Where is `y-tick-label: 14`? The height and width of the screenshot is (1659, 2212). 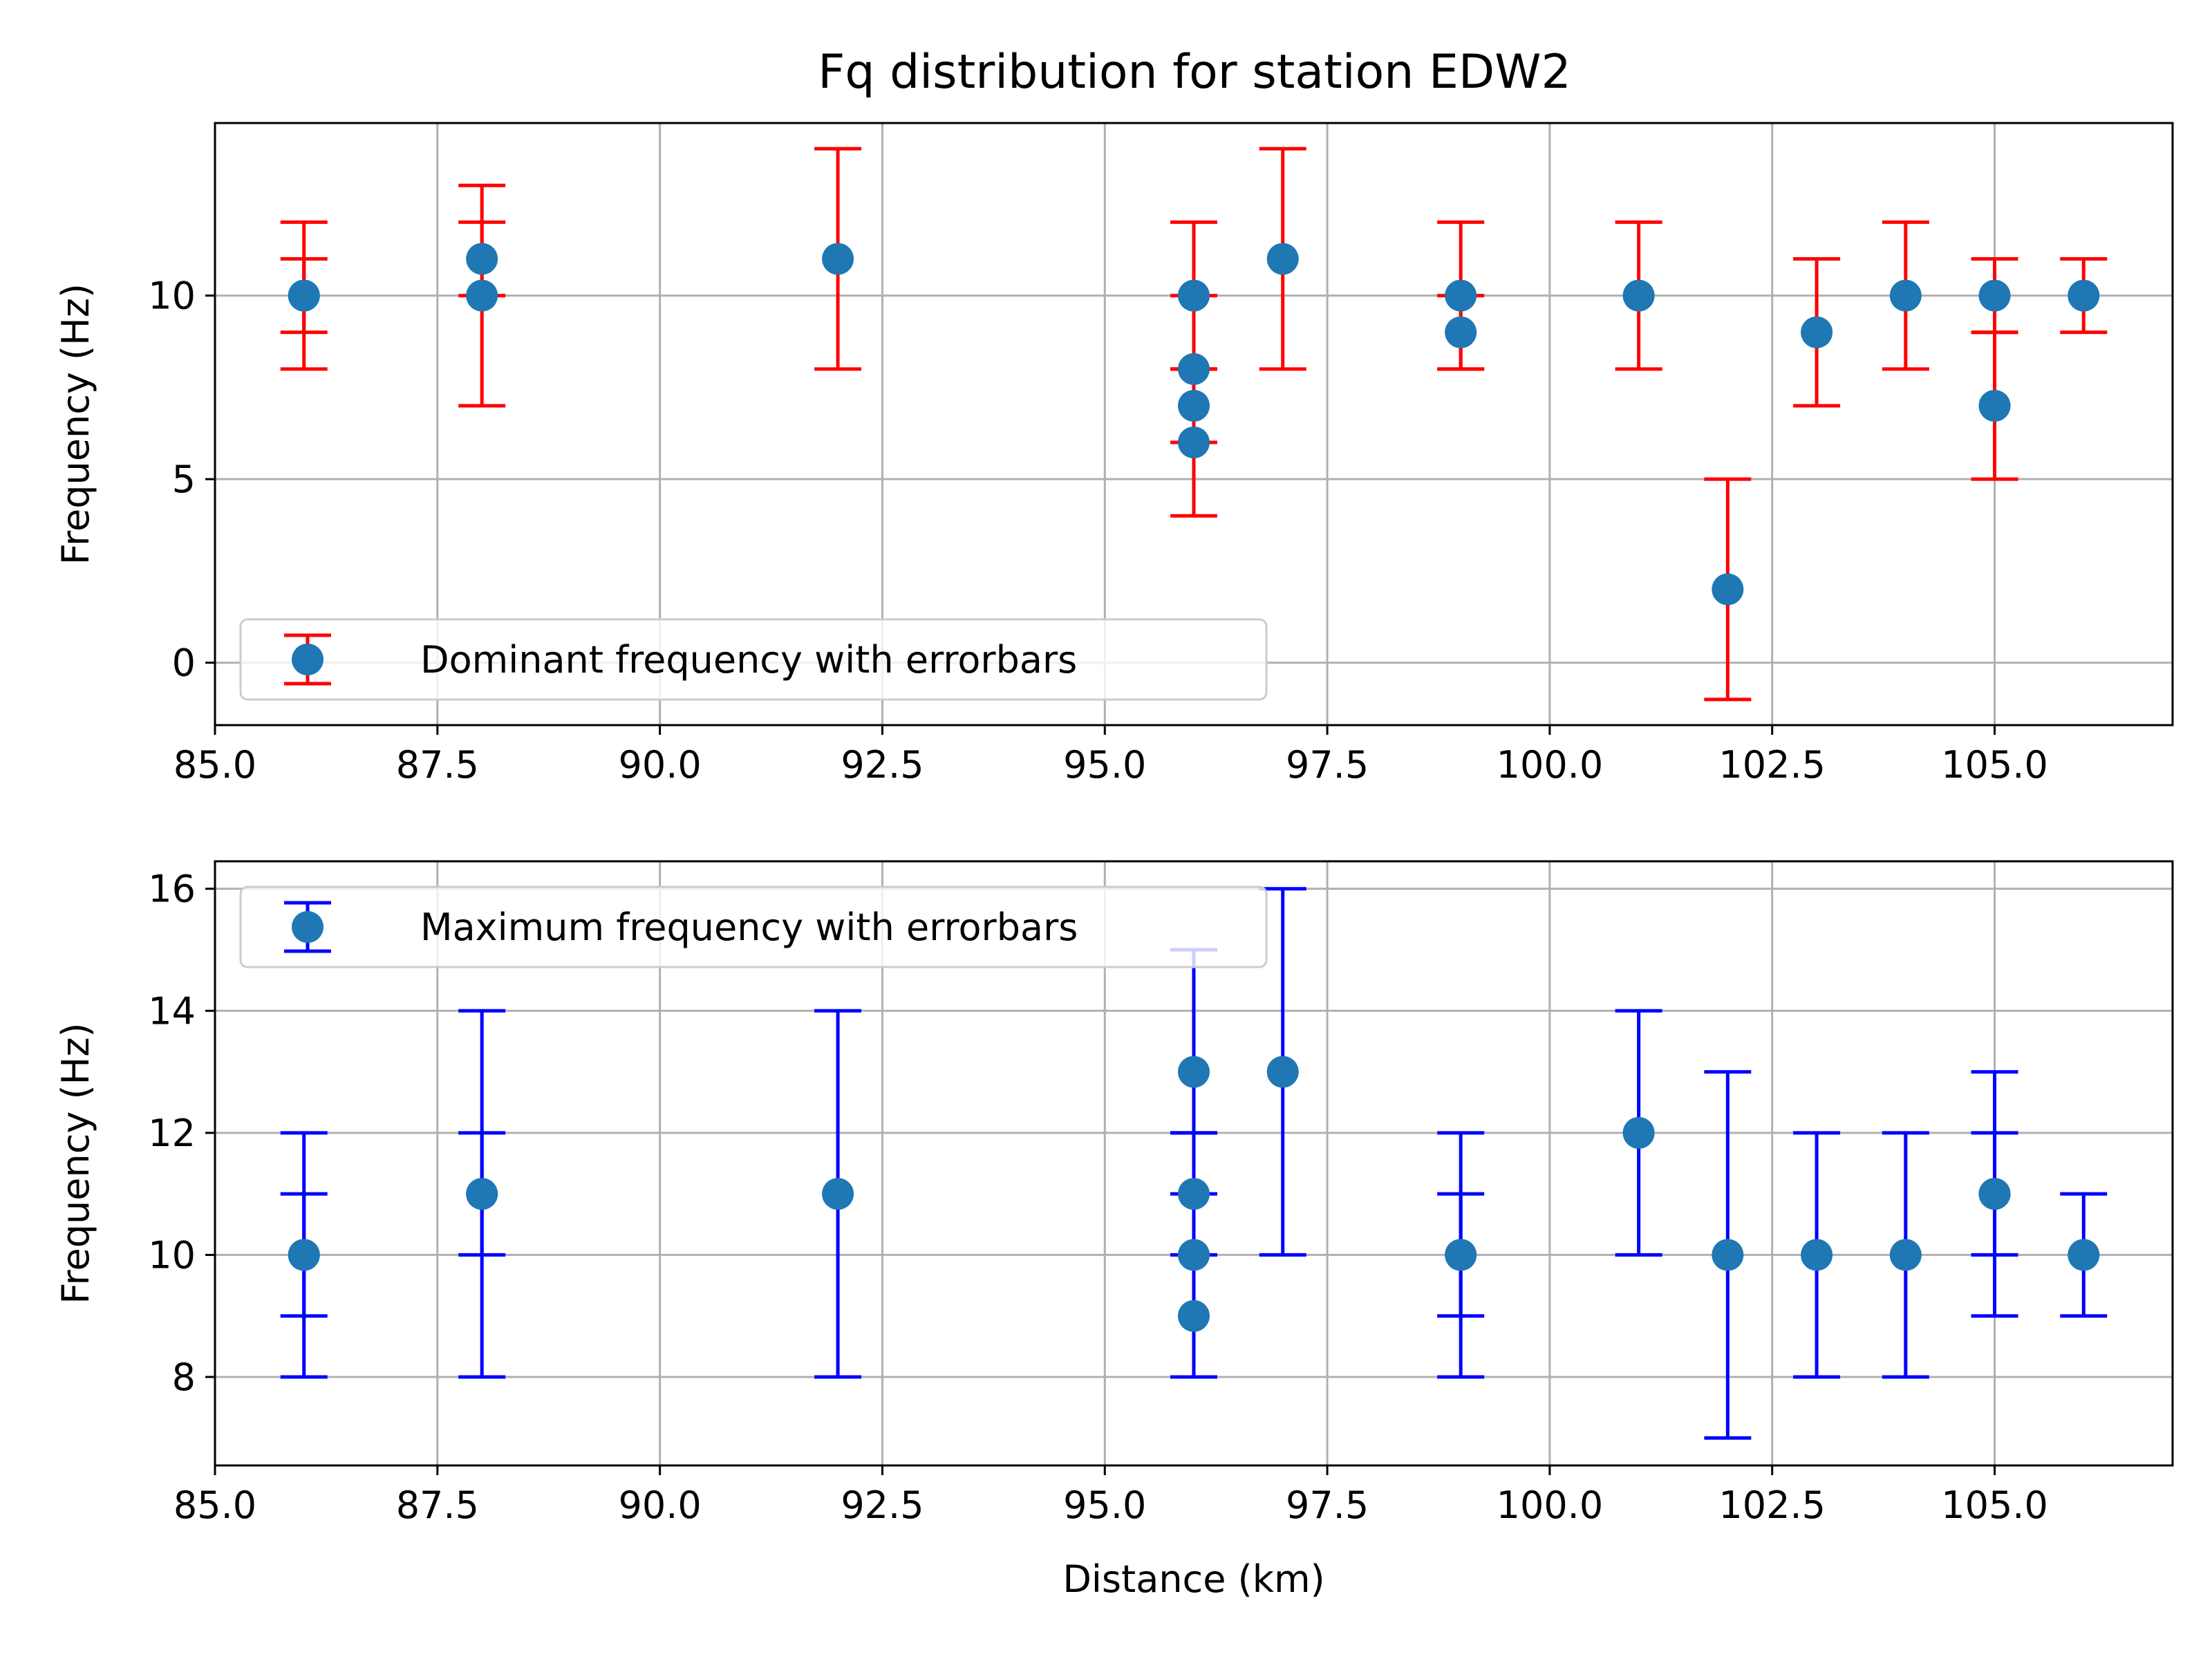 y-tick-label: 14 is located at coordinates (172, 1011).